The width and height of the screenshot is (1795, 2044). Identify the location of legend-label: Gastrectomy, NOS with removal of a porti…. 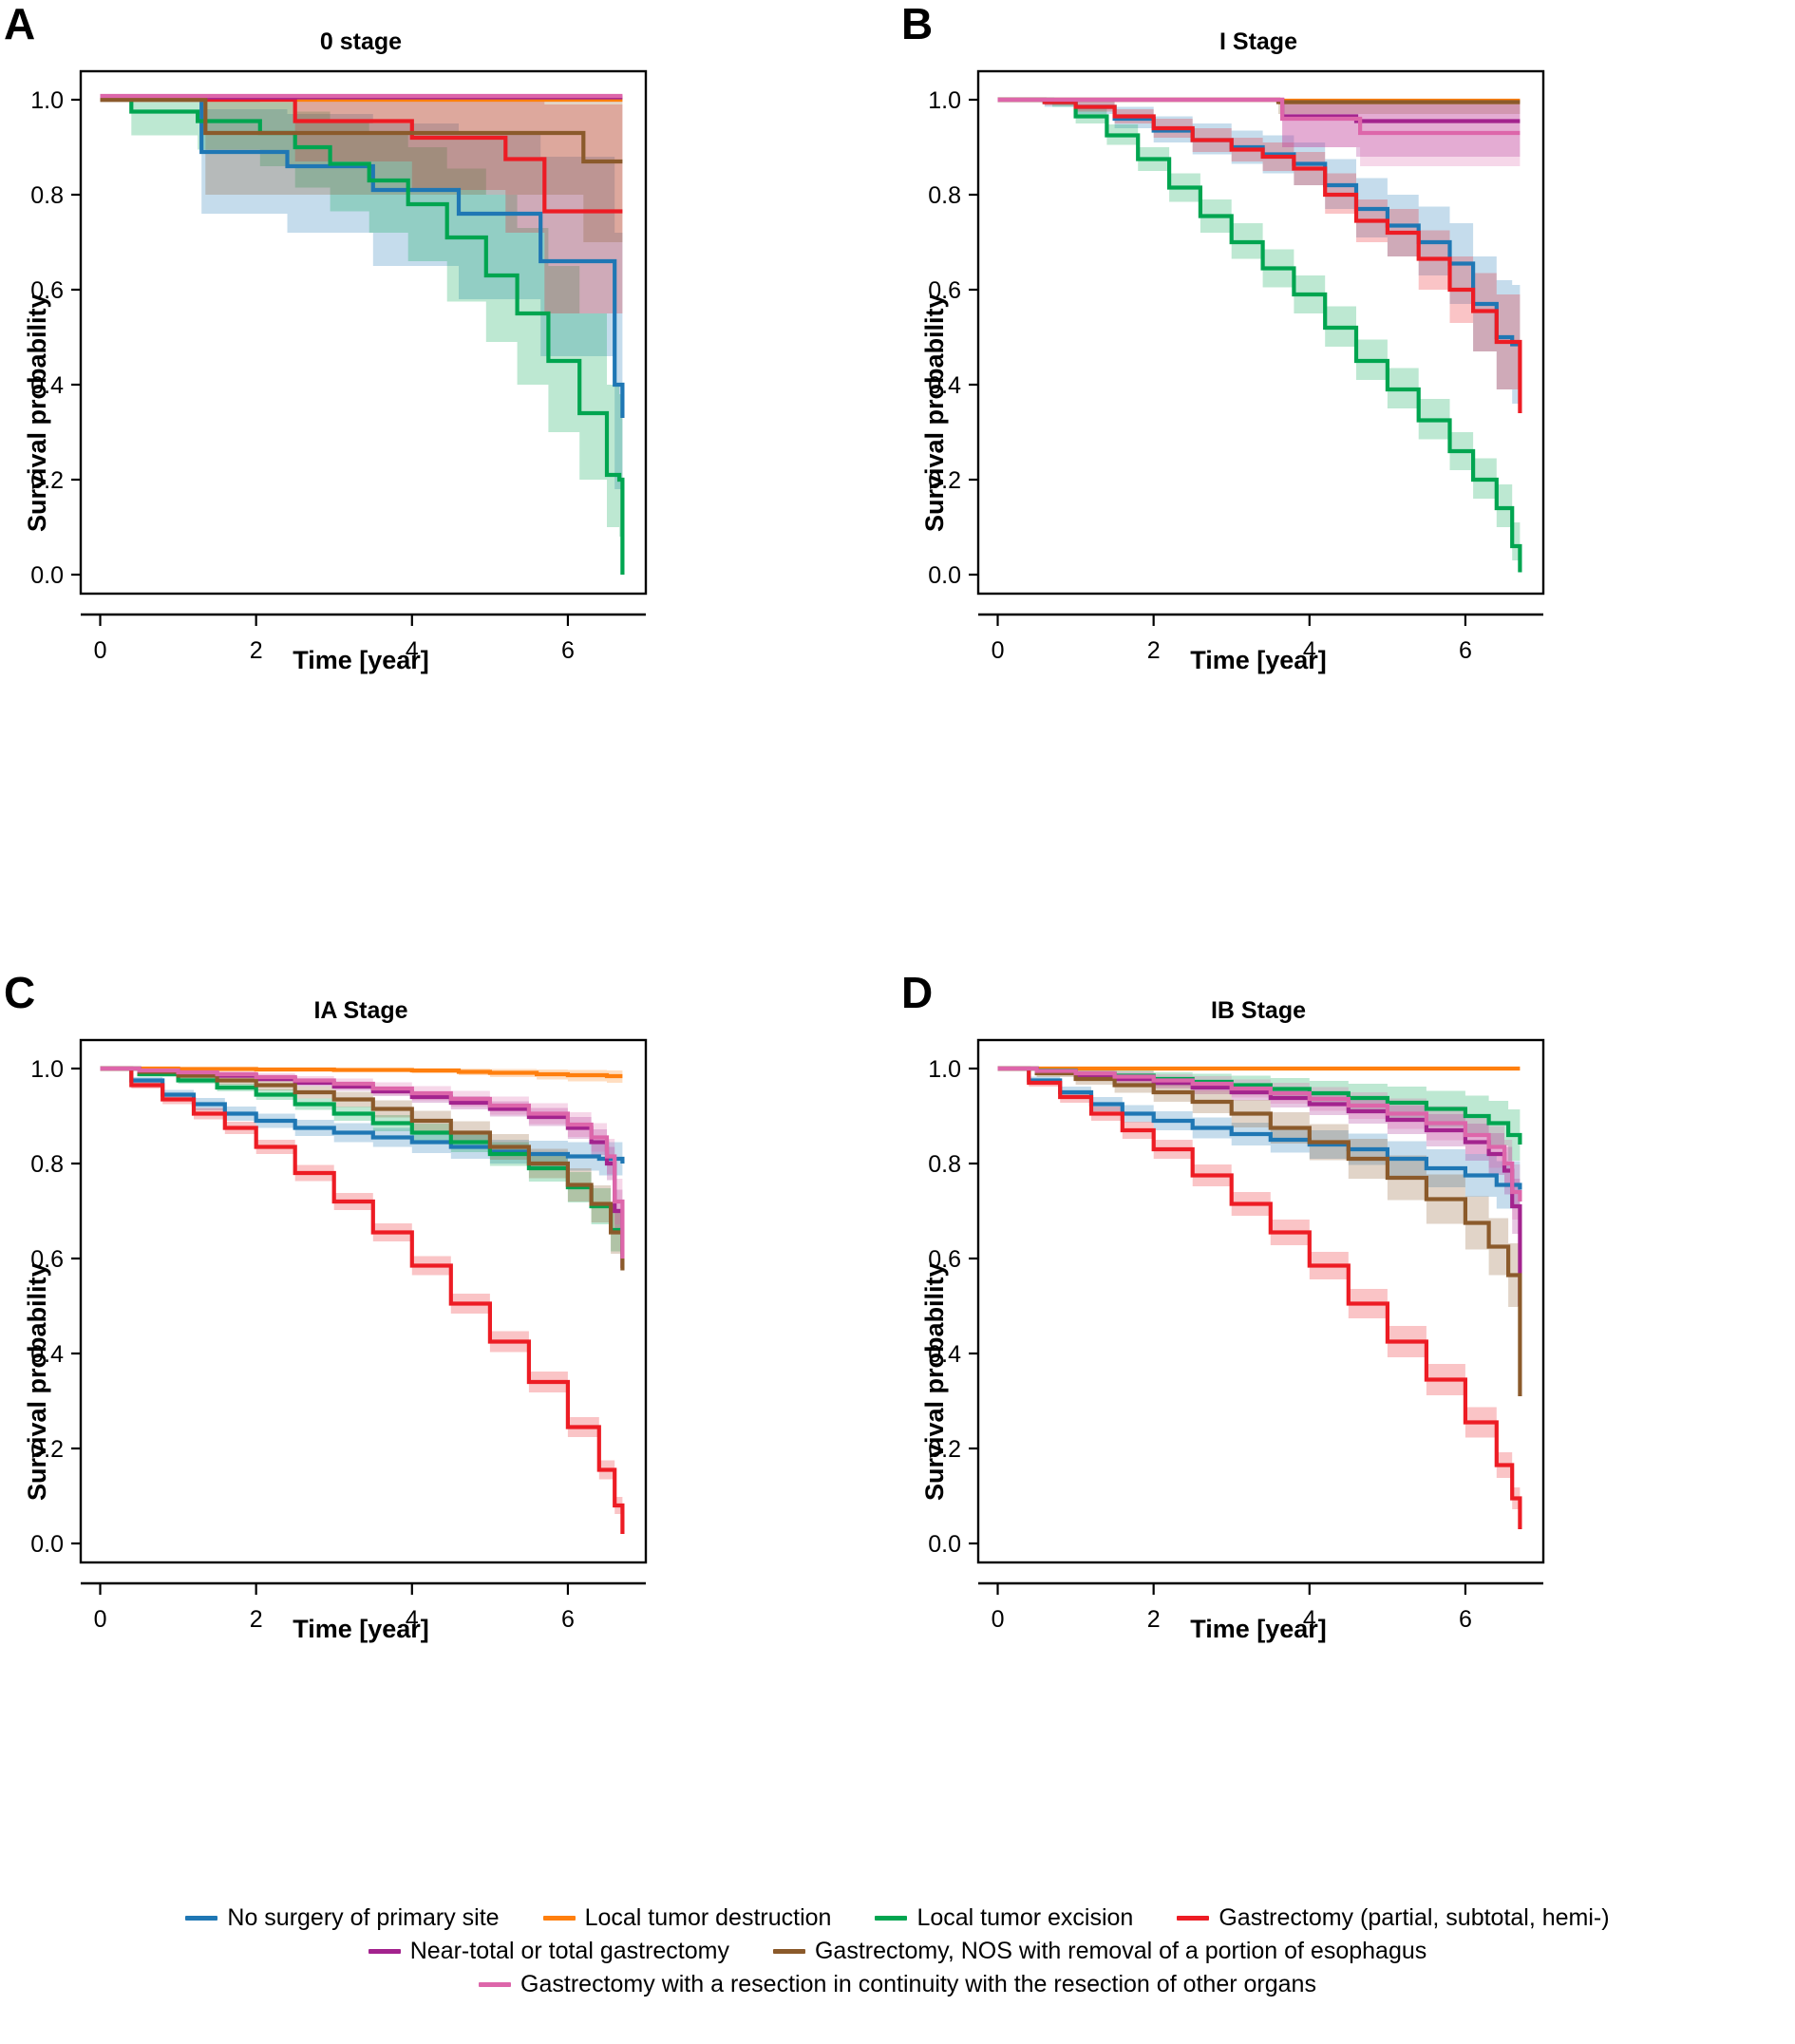
(1121, 1951).